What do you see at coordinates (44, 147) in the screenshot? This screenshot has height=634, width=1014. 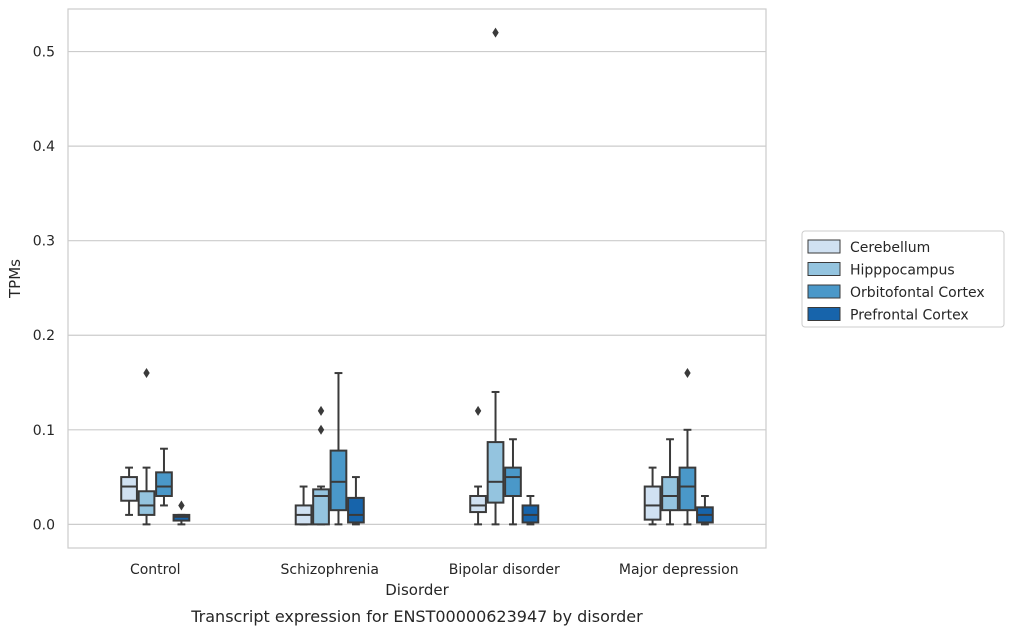 I see `y-tick-label: 0.4` at bounding box center [44, 147].